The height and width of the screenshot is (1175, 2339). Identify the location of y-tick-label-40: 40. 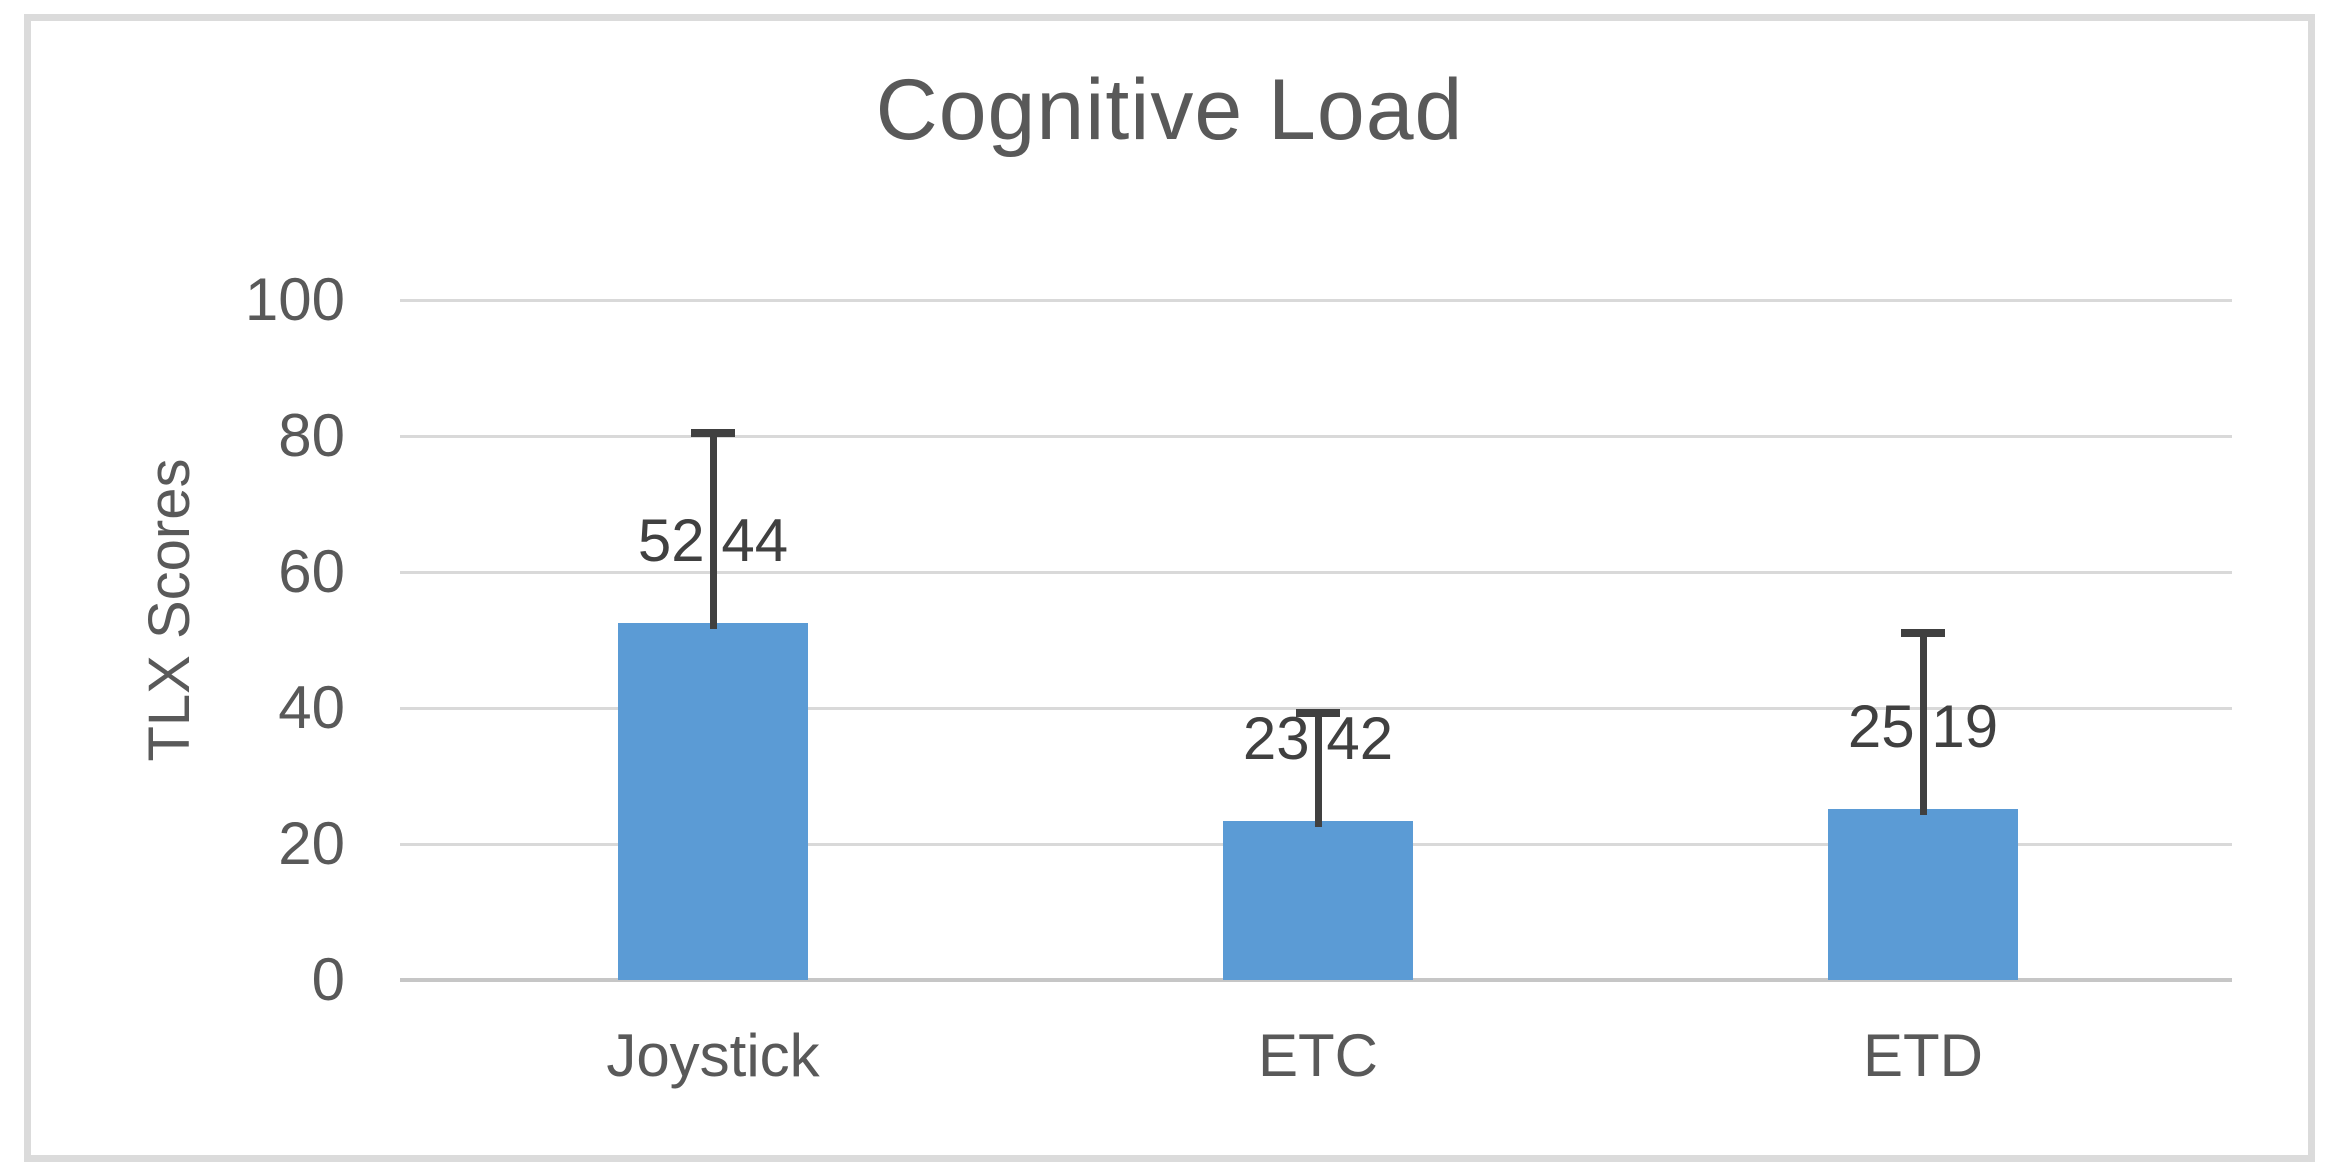
(311, 707).